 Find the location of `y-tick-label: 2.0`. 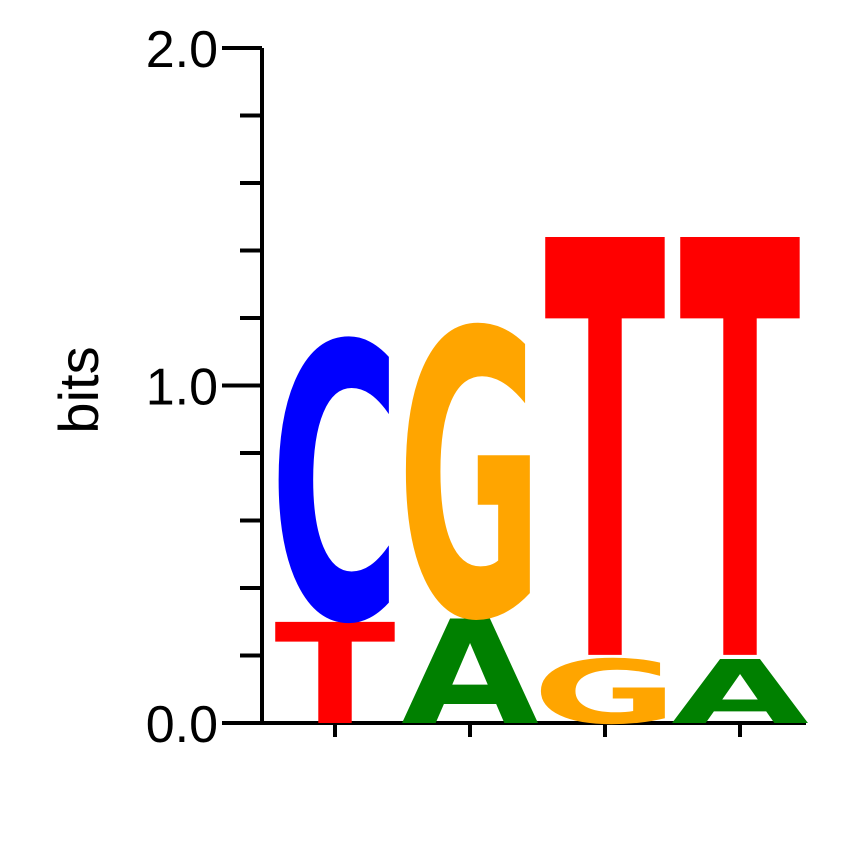

y-tick-label: 2.0 is located at coordinates (182, 50).